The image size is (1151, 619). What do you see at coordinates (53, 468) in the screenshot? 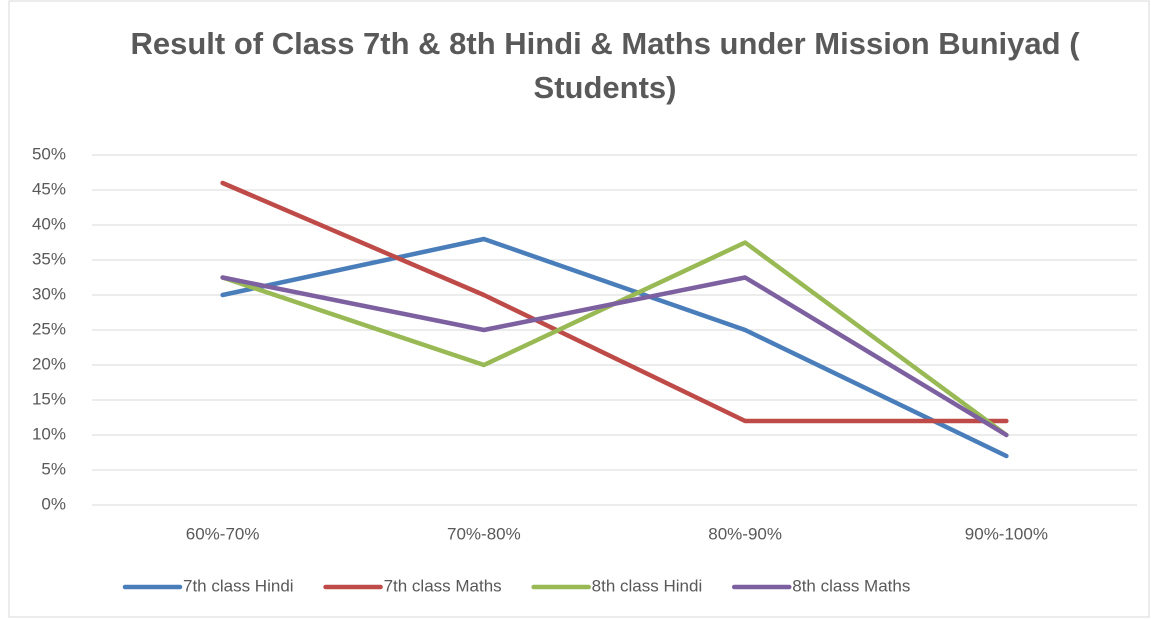
I see `y-tick-label: 5%` at bounding box center [53, 468].